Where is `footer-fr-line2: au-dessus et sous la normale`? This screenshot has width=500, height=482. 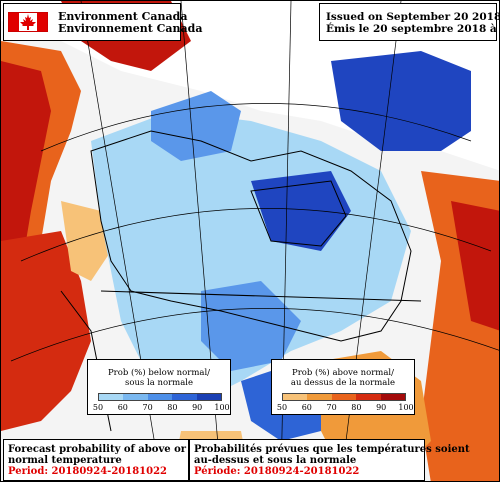 footer-fr-line2: au-dessus et sous la normale is located at coordinates (275, 460).